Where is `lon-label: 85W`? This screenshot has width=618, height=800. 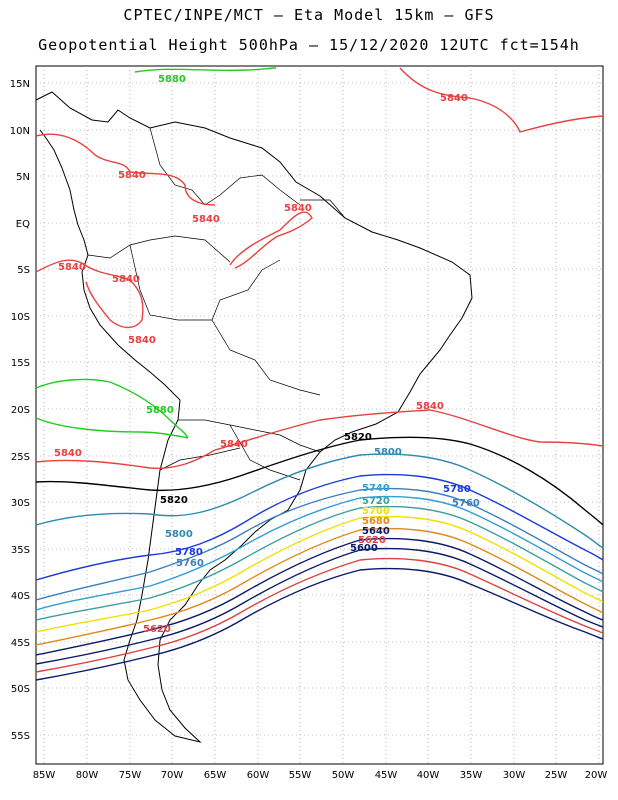 lon-label: 85W is located at coordinates (44, 775).